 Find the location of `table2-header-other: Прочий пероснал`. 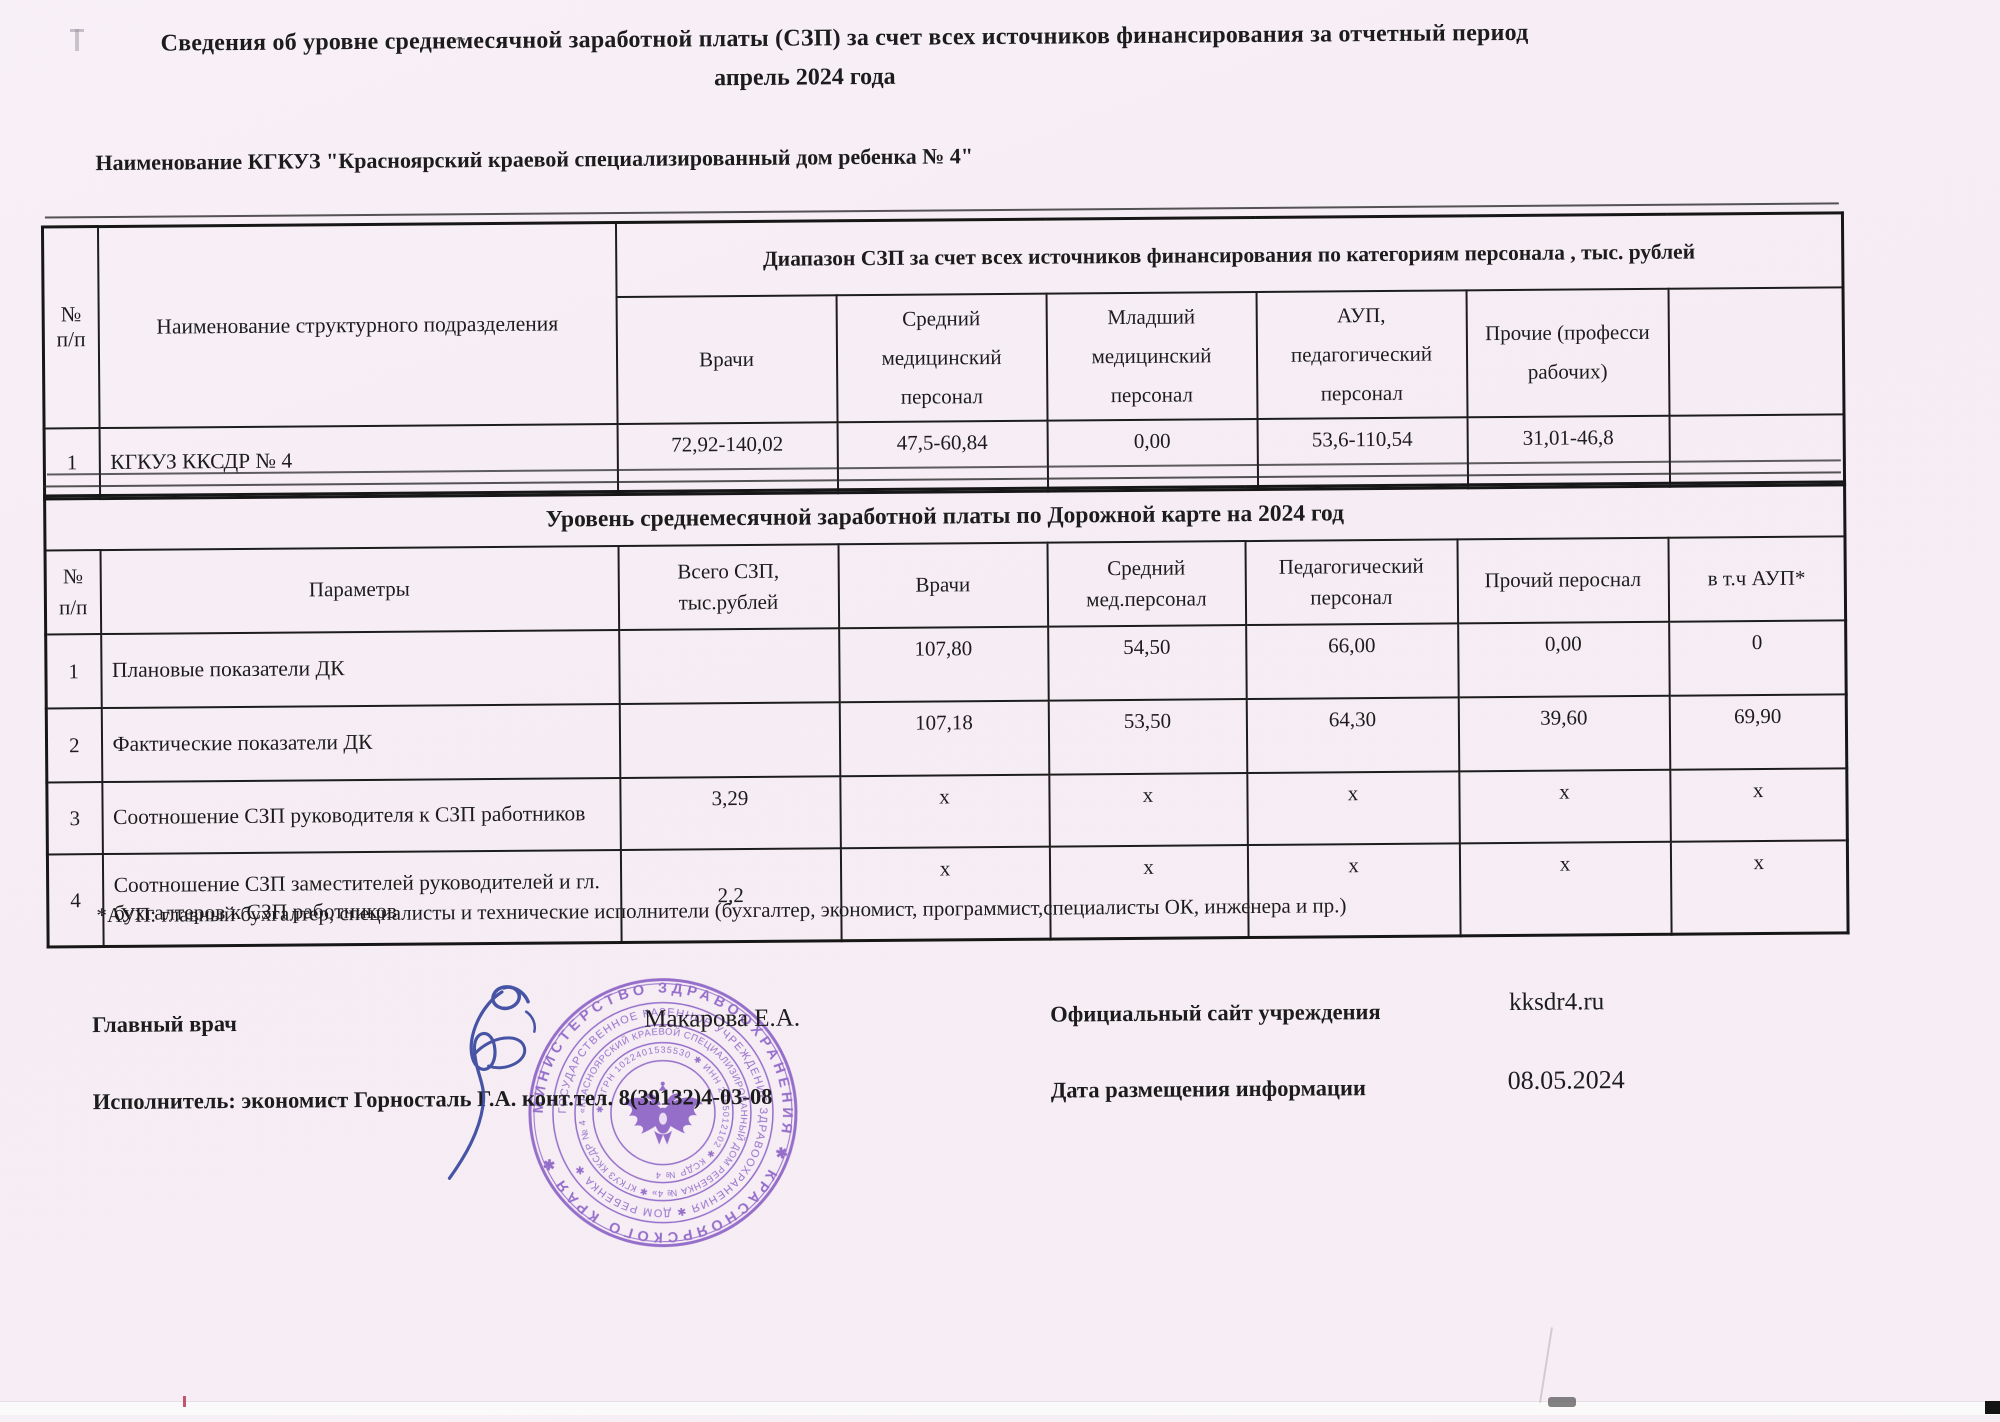

table2-header-other: Прочий пероснал is located at coordinates (1562, 580).